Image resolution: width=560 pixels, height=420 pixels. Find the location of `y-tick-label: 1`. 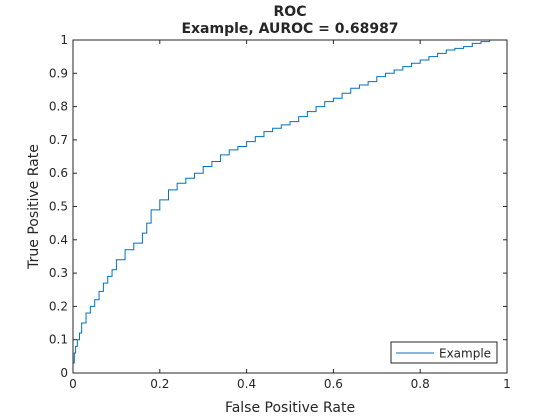

y-tick-label: 1 is located at coordinates (64, 40).